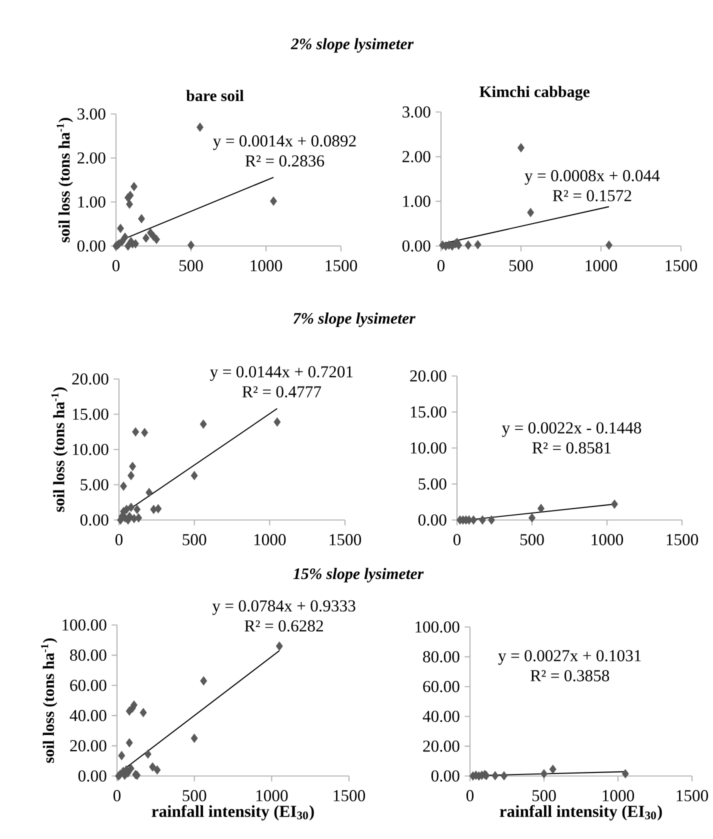 The image size is (713, 839). I want to click on annotation: R² = 0.4777, so click(282, 392).